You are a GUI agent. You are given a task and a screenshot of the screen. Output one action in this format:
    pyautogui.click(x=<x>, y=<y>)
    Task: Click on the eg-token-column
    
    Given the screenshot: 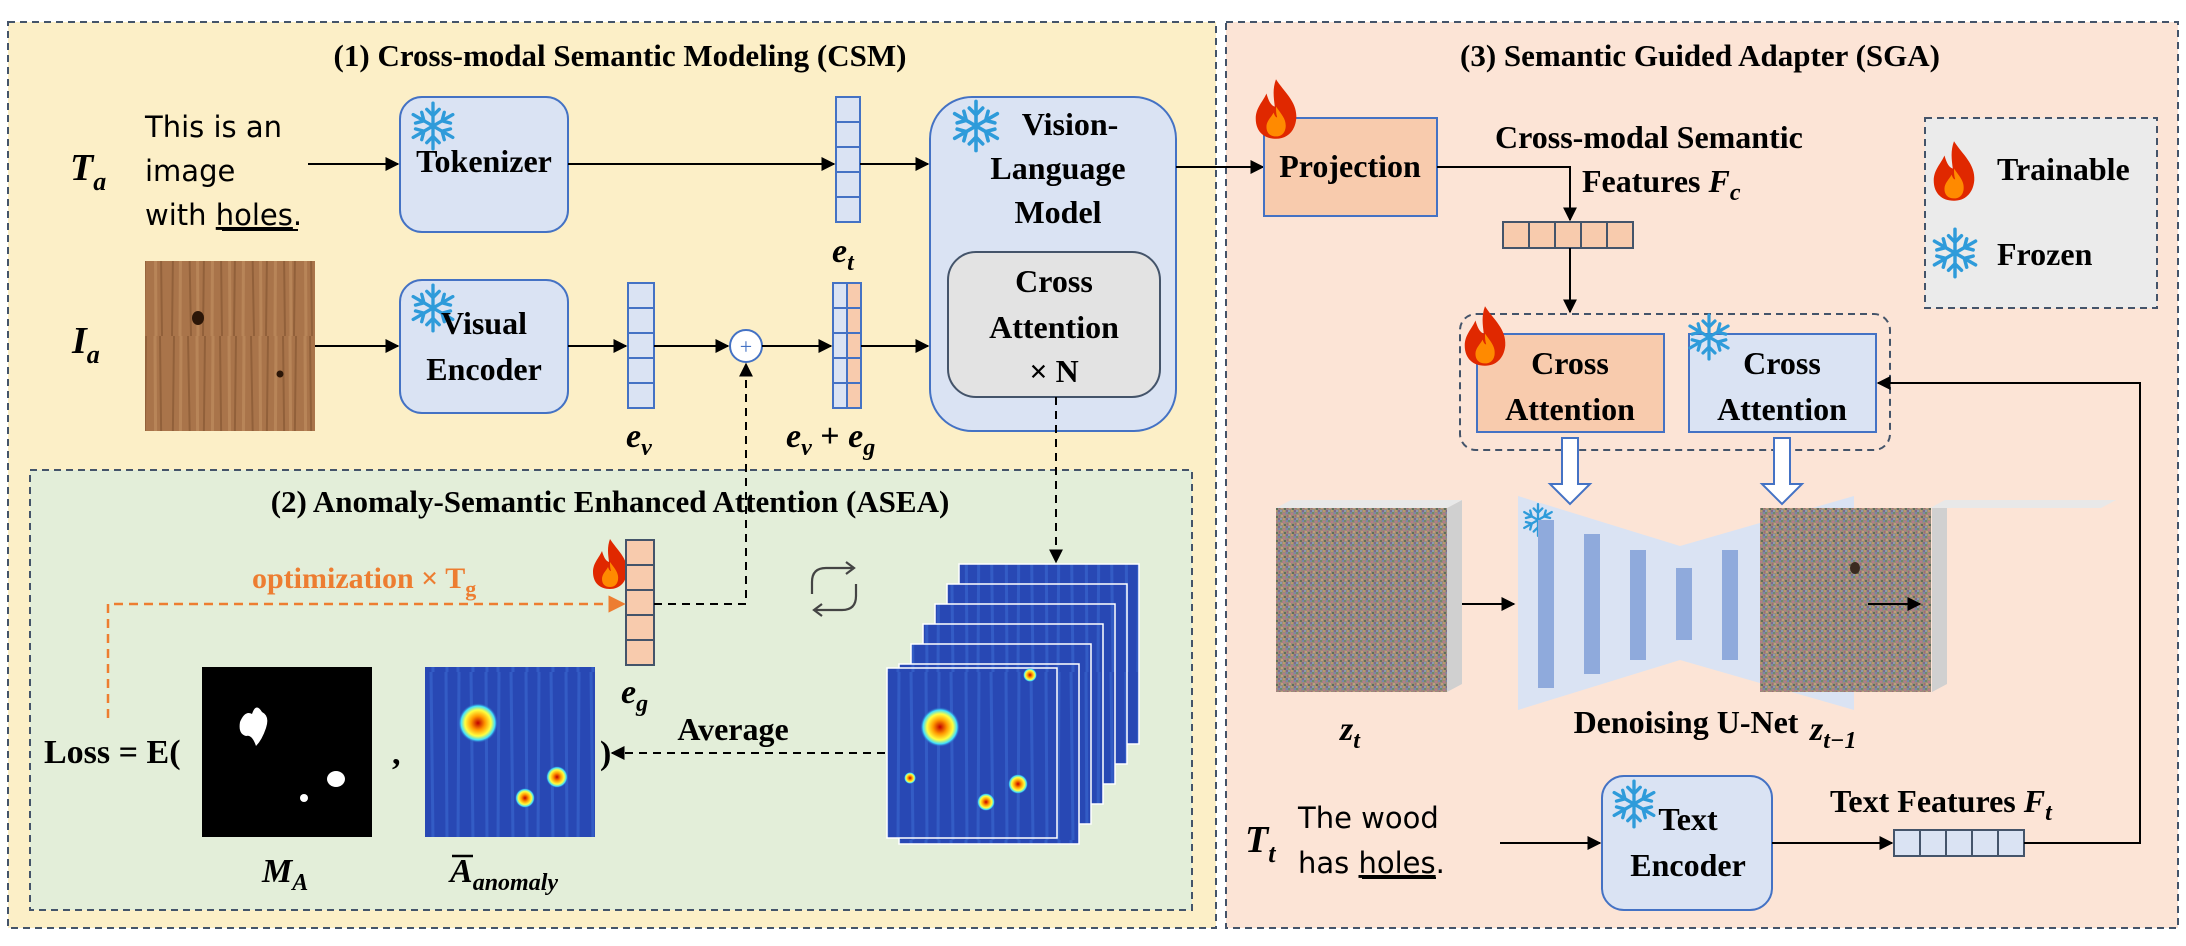 What is the action you would take?
    pyautogui.click(x=640, y=602)
    